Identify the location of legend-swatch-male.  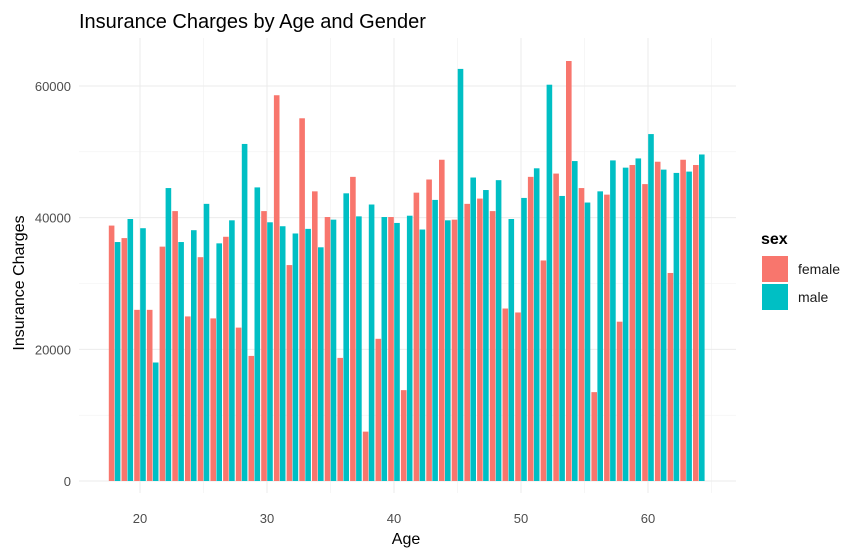
(775, 297).